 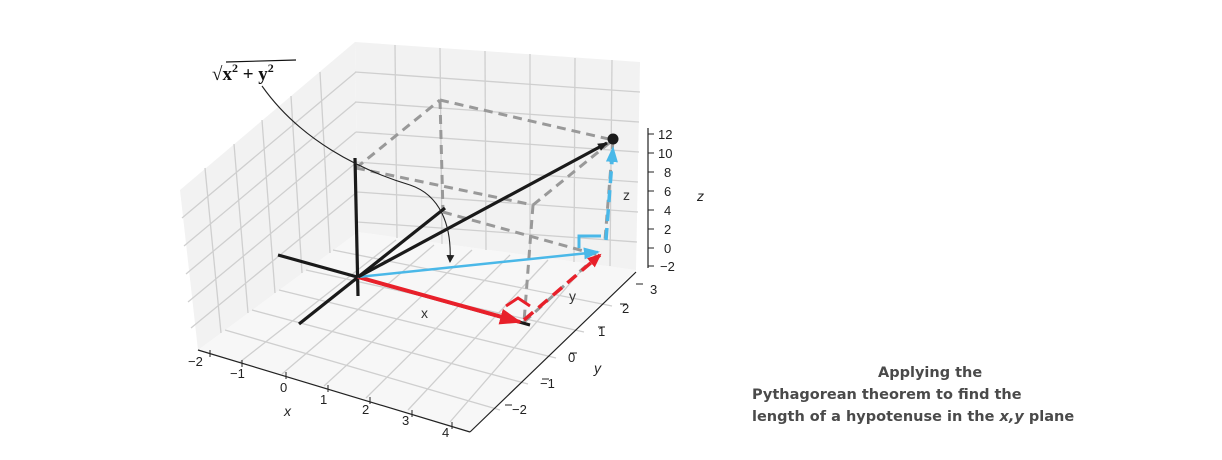 I want to click on x-component-label: x, so click(x=424, y=313).